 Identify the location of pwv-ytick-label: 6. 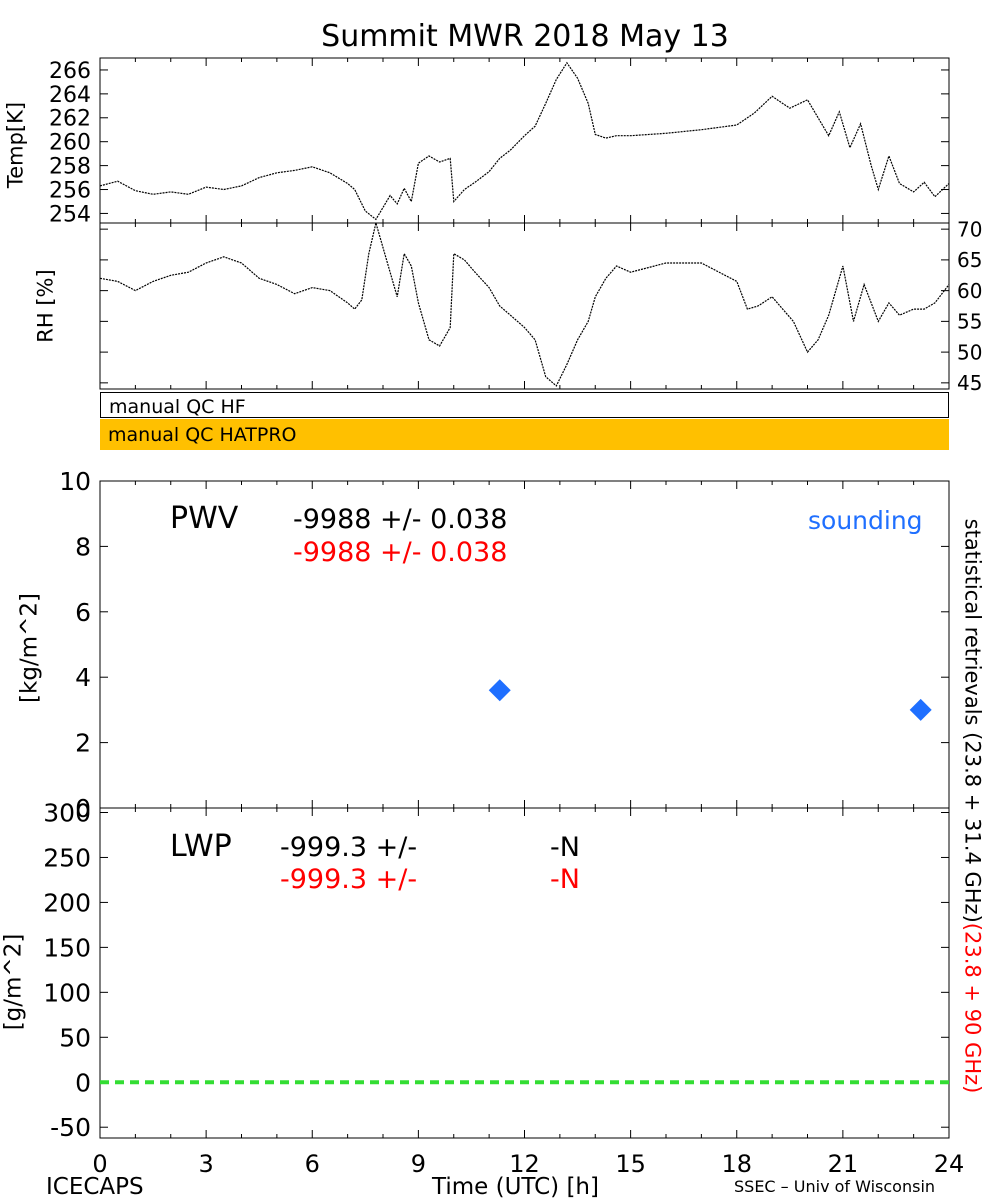
(83, 612).